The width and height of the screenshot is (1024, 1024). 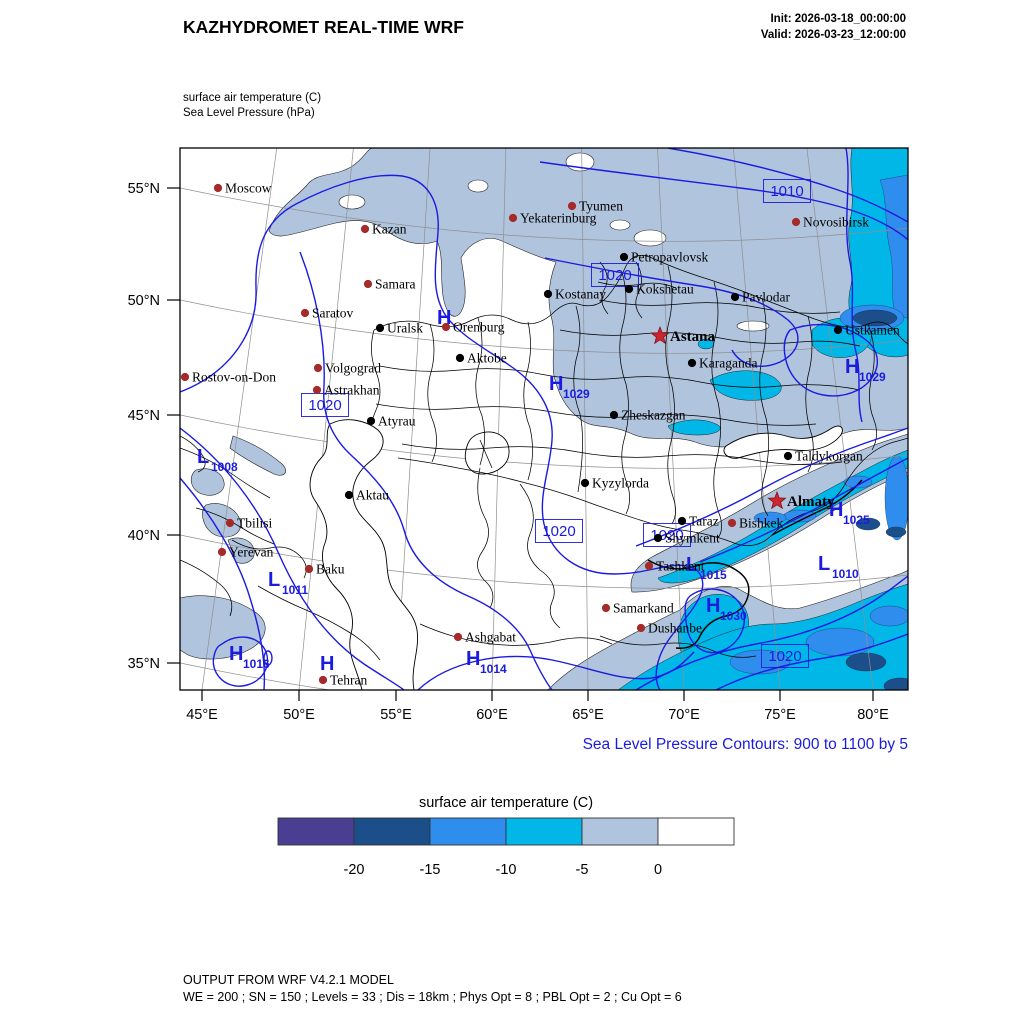 What do you see at coordinates (580, 294) in the screenshot?
I see `city-label: Kostanay` at bounding box center [580, 294].